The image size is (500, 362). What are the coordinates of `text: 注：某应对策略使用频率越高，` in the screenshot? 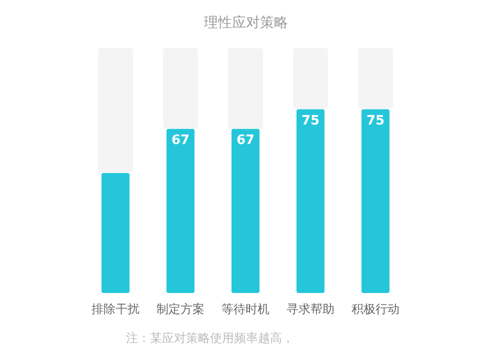 It's located at (210, 338).